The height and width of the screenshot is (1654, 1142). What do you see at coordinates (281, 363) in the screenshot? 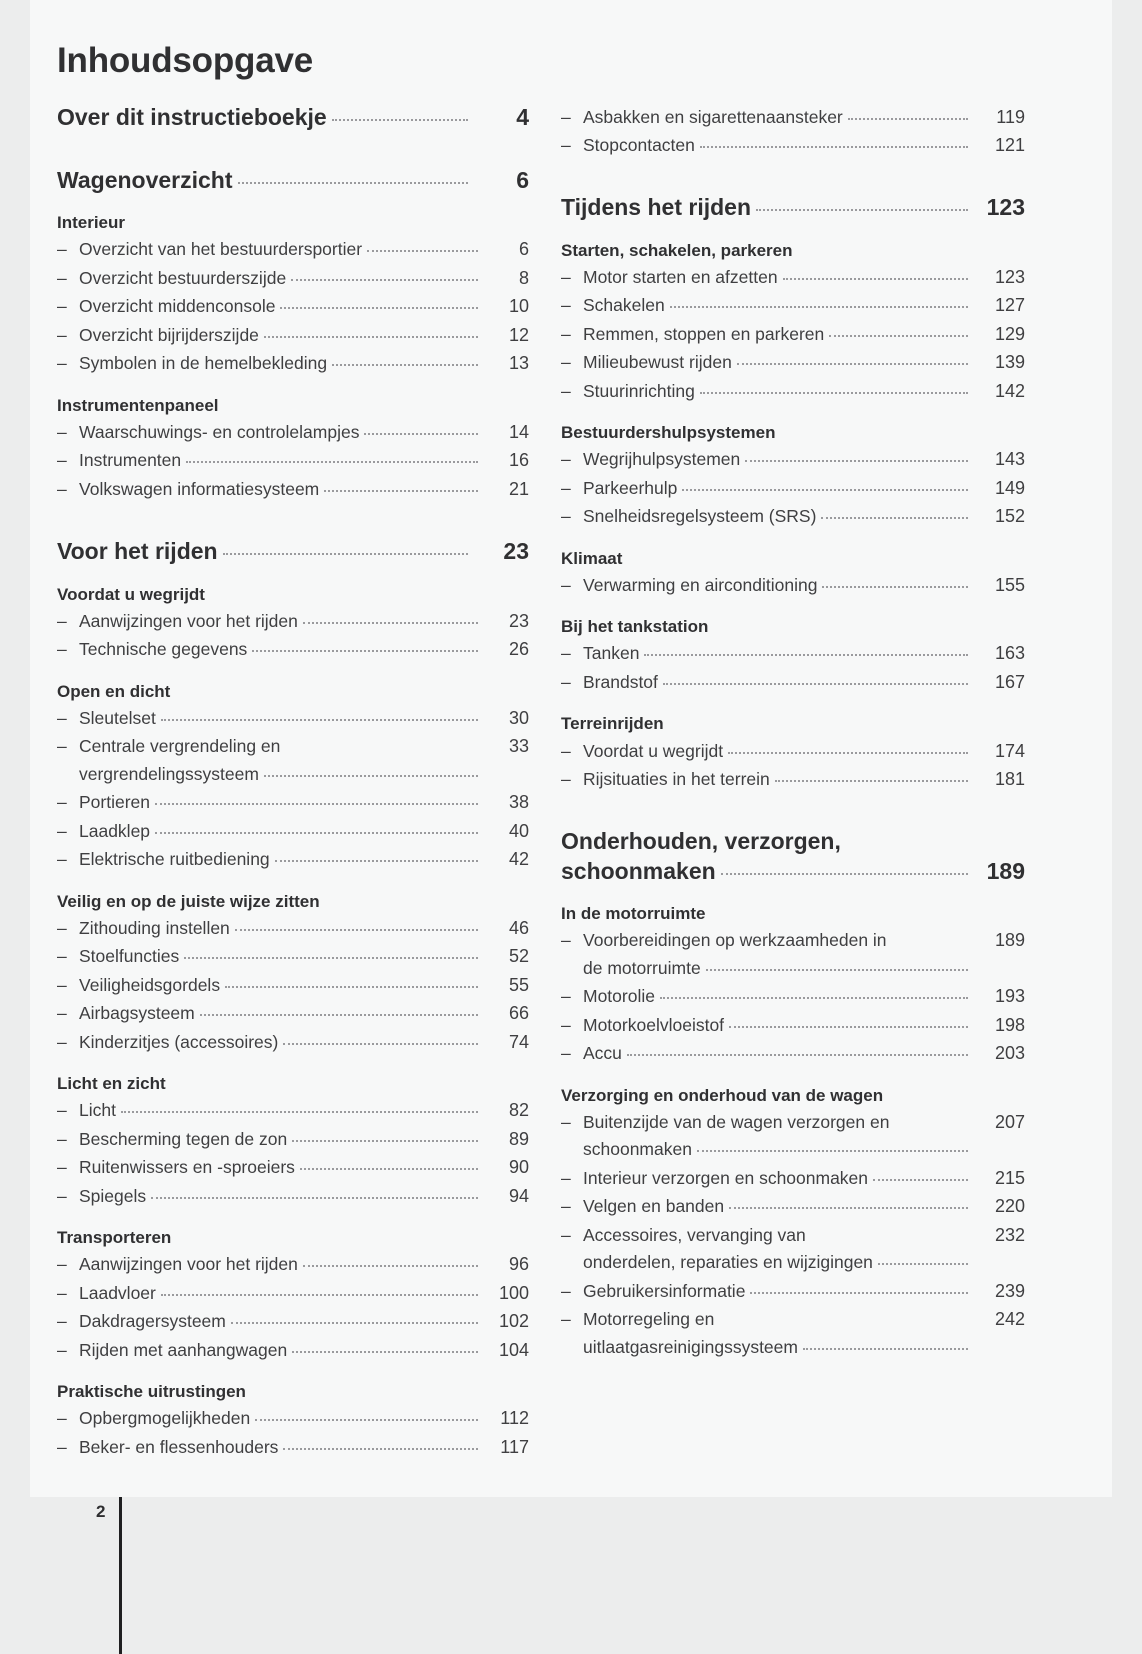
I see `toc-entry-body: Symbolen in de hemelbekleding` at bounding box center [281, 363].